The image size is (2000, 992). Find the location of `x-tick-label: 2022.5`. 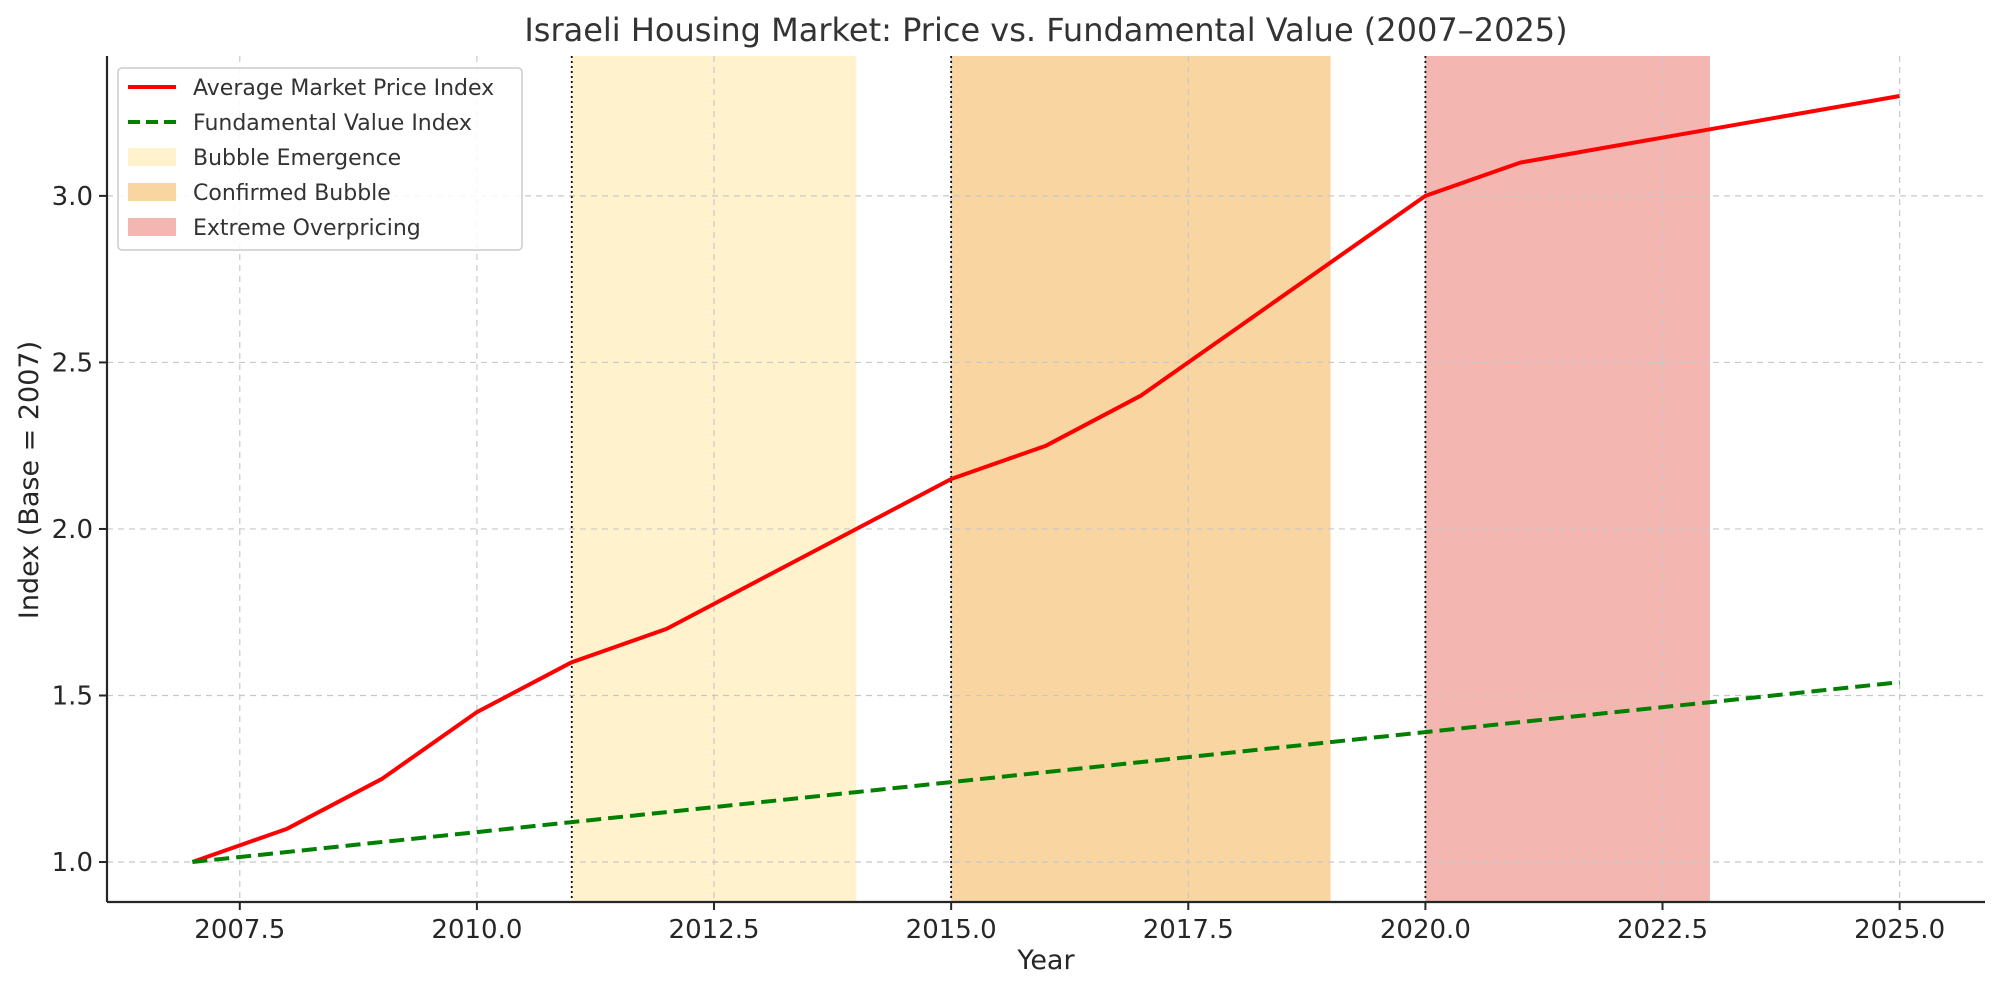

x-tick-label: 2022.5 is located at coordinates (1662, 930).